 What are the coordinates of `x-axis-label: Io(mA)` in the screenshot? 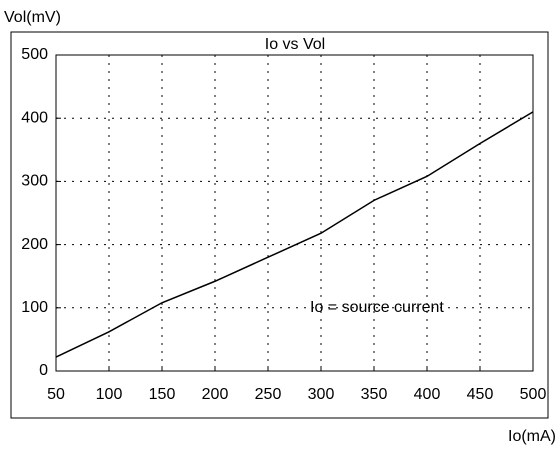 It's located at (532, 436).